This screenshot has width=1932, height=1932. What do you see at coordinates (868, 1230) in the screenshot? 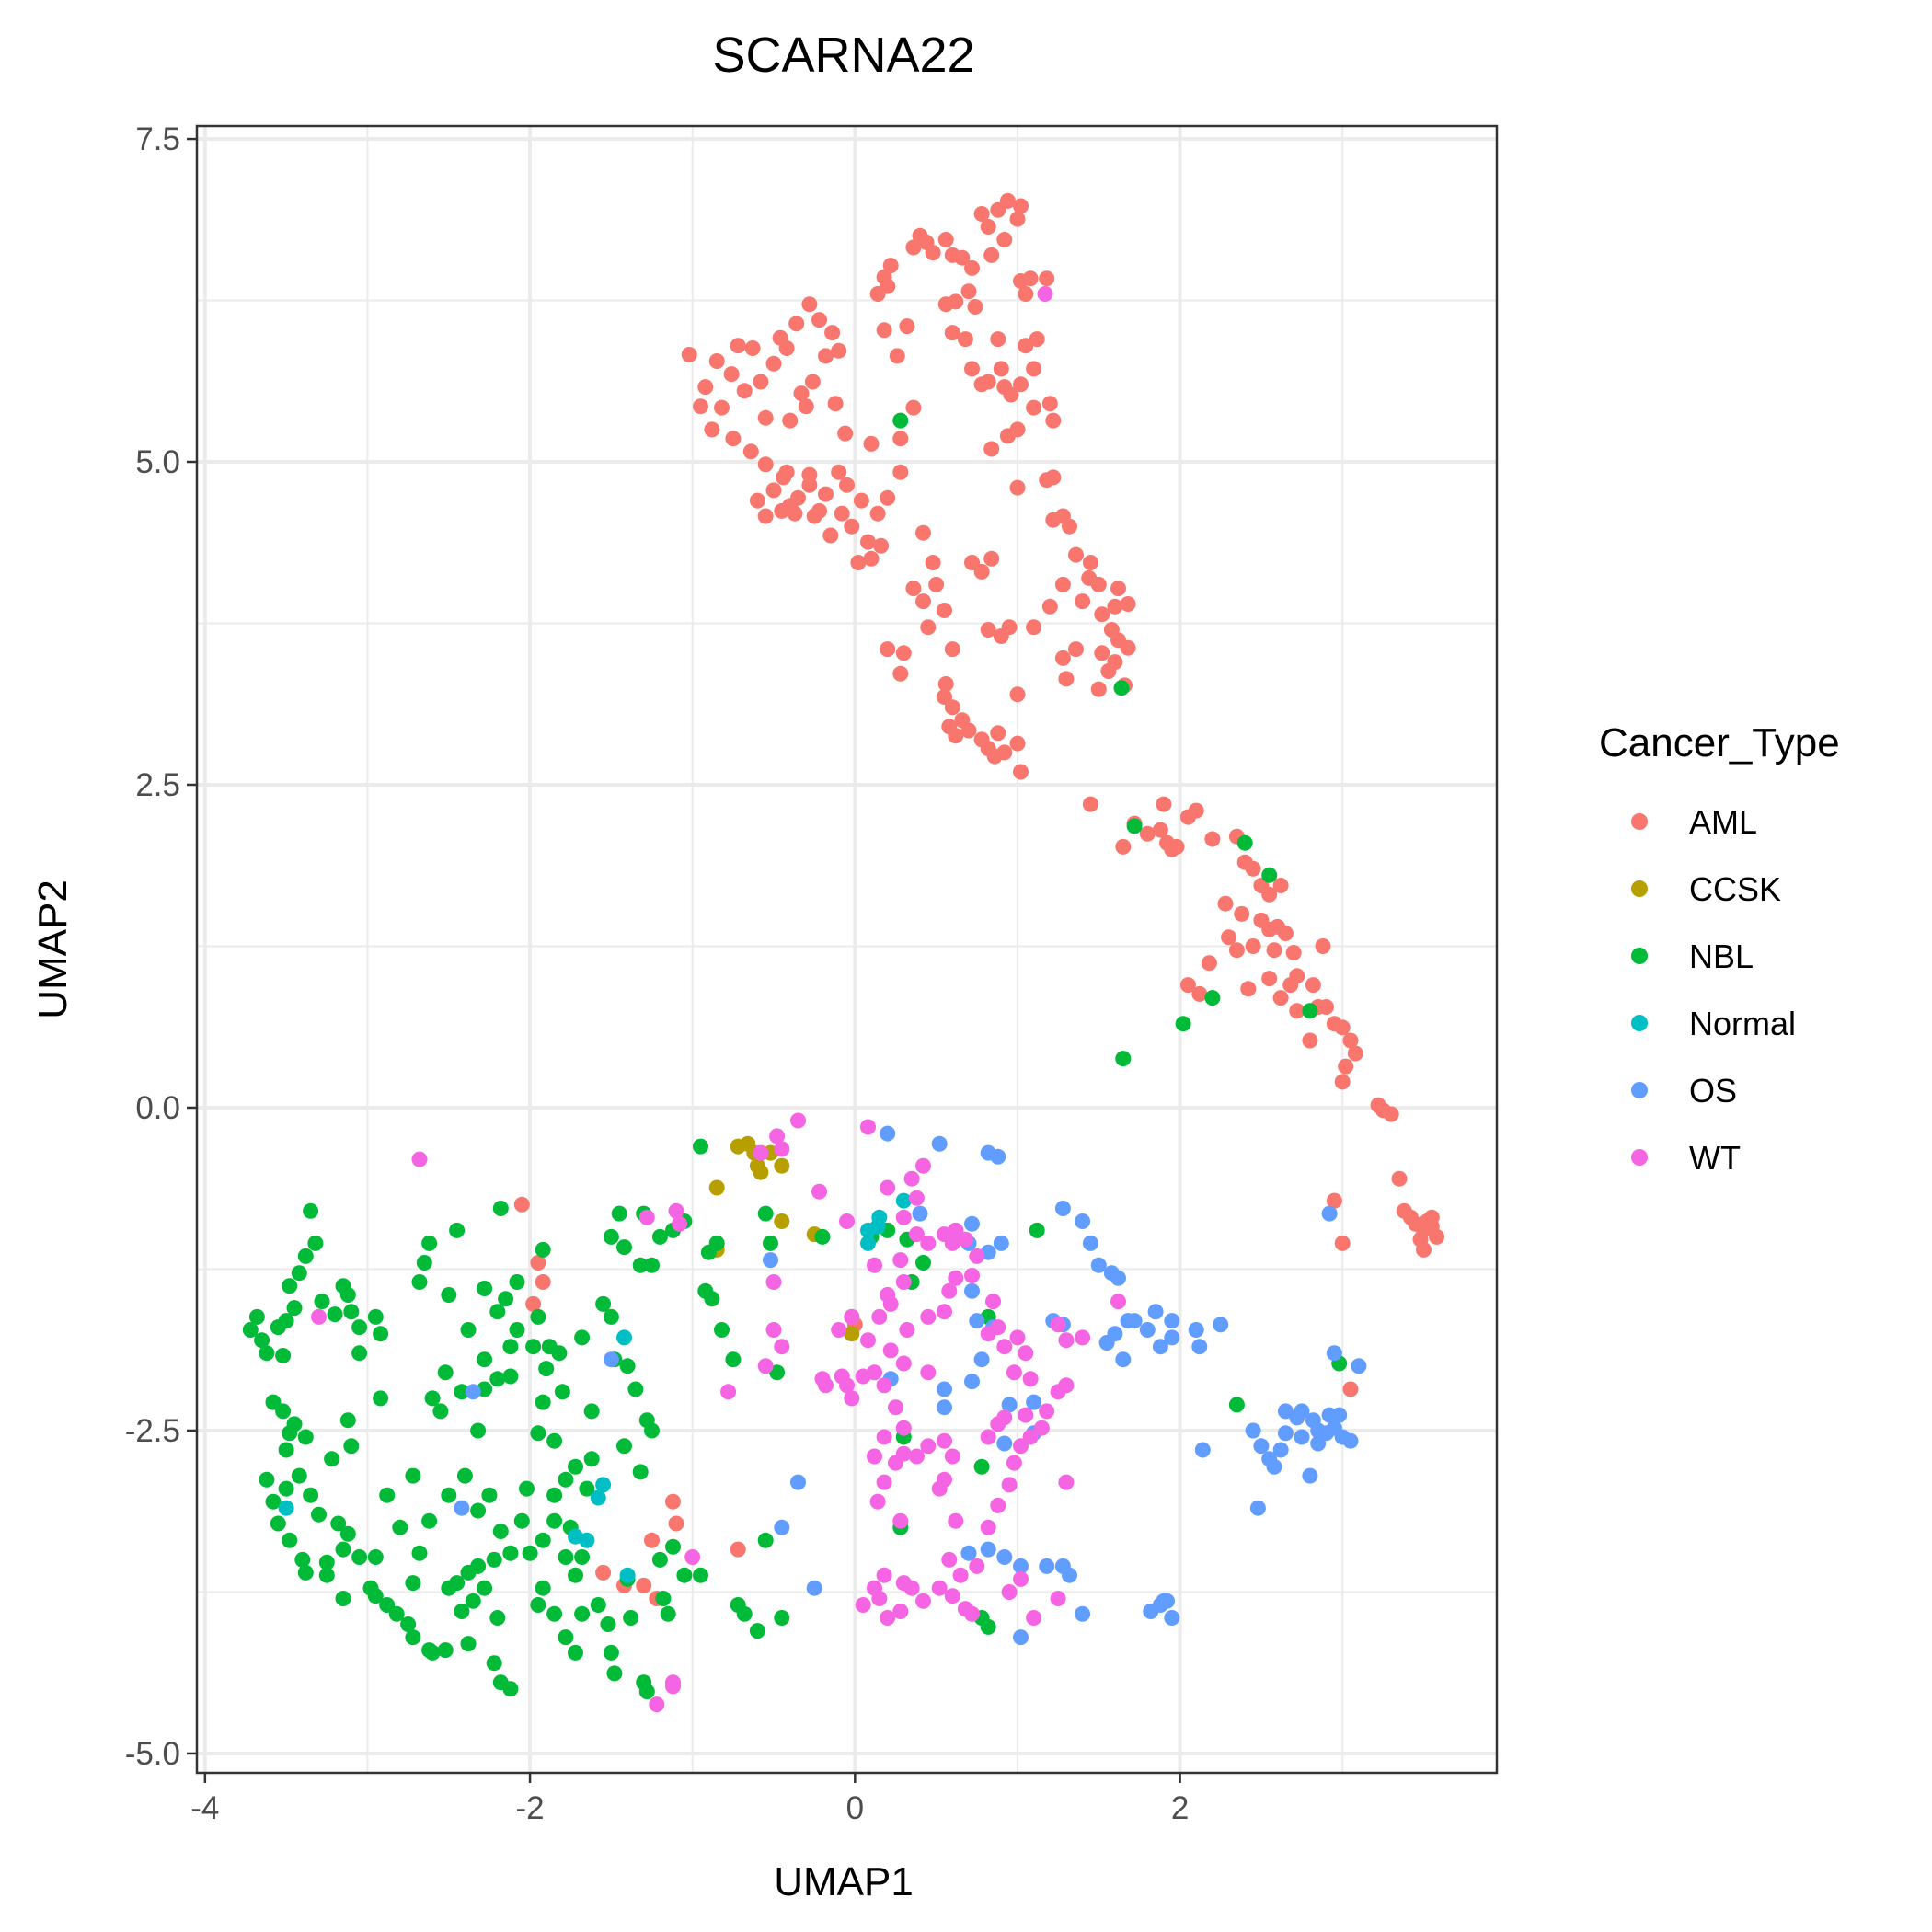
I see `point-normal` at bounding box center [868, 1230].